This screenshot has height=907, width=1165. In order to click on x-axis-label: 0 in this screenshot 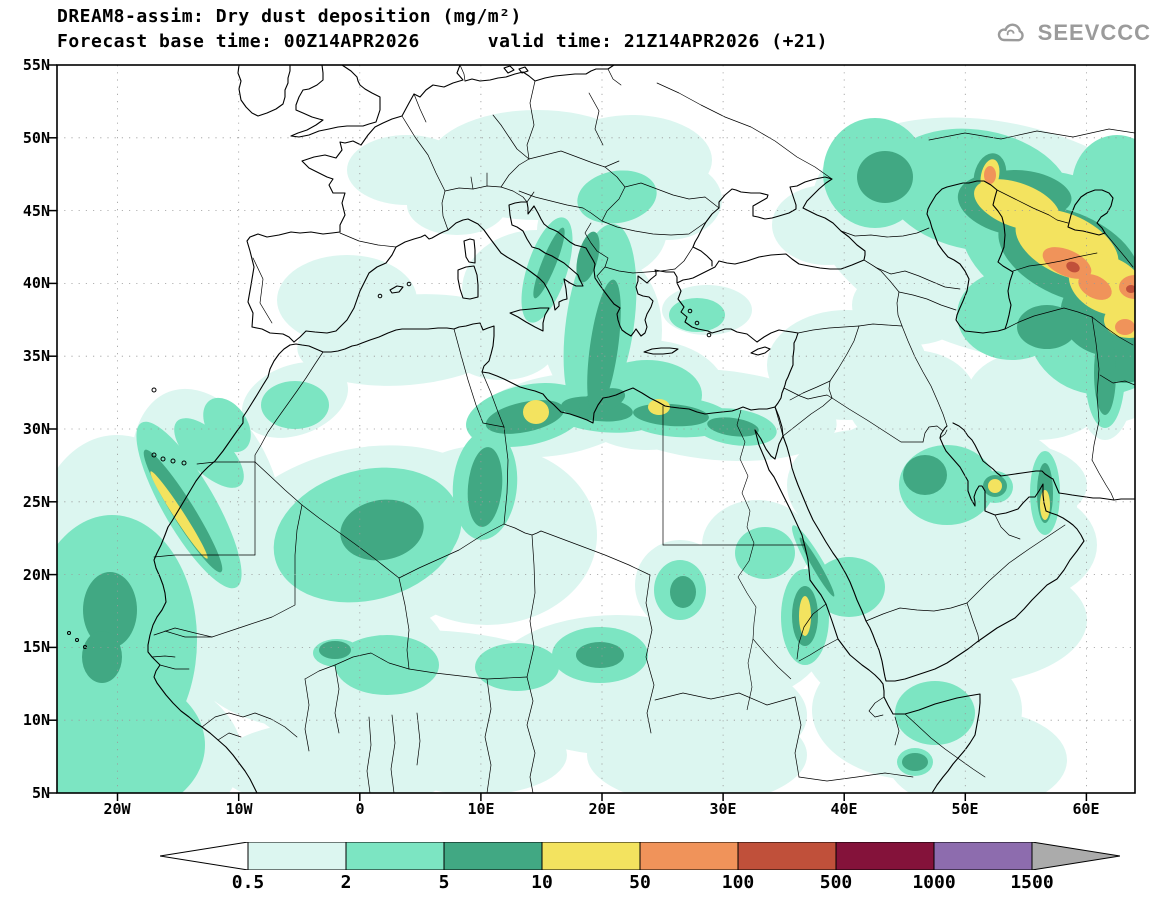, I will do `click(360, 809)`.